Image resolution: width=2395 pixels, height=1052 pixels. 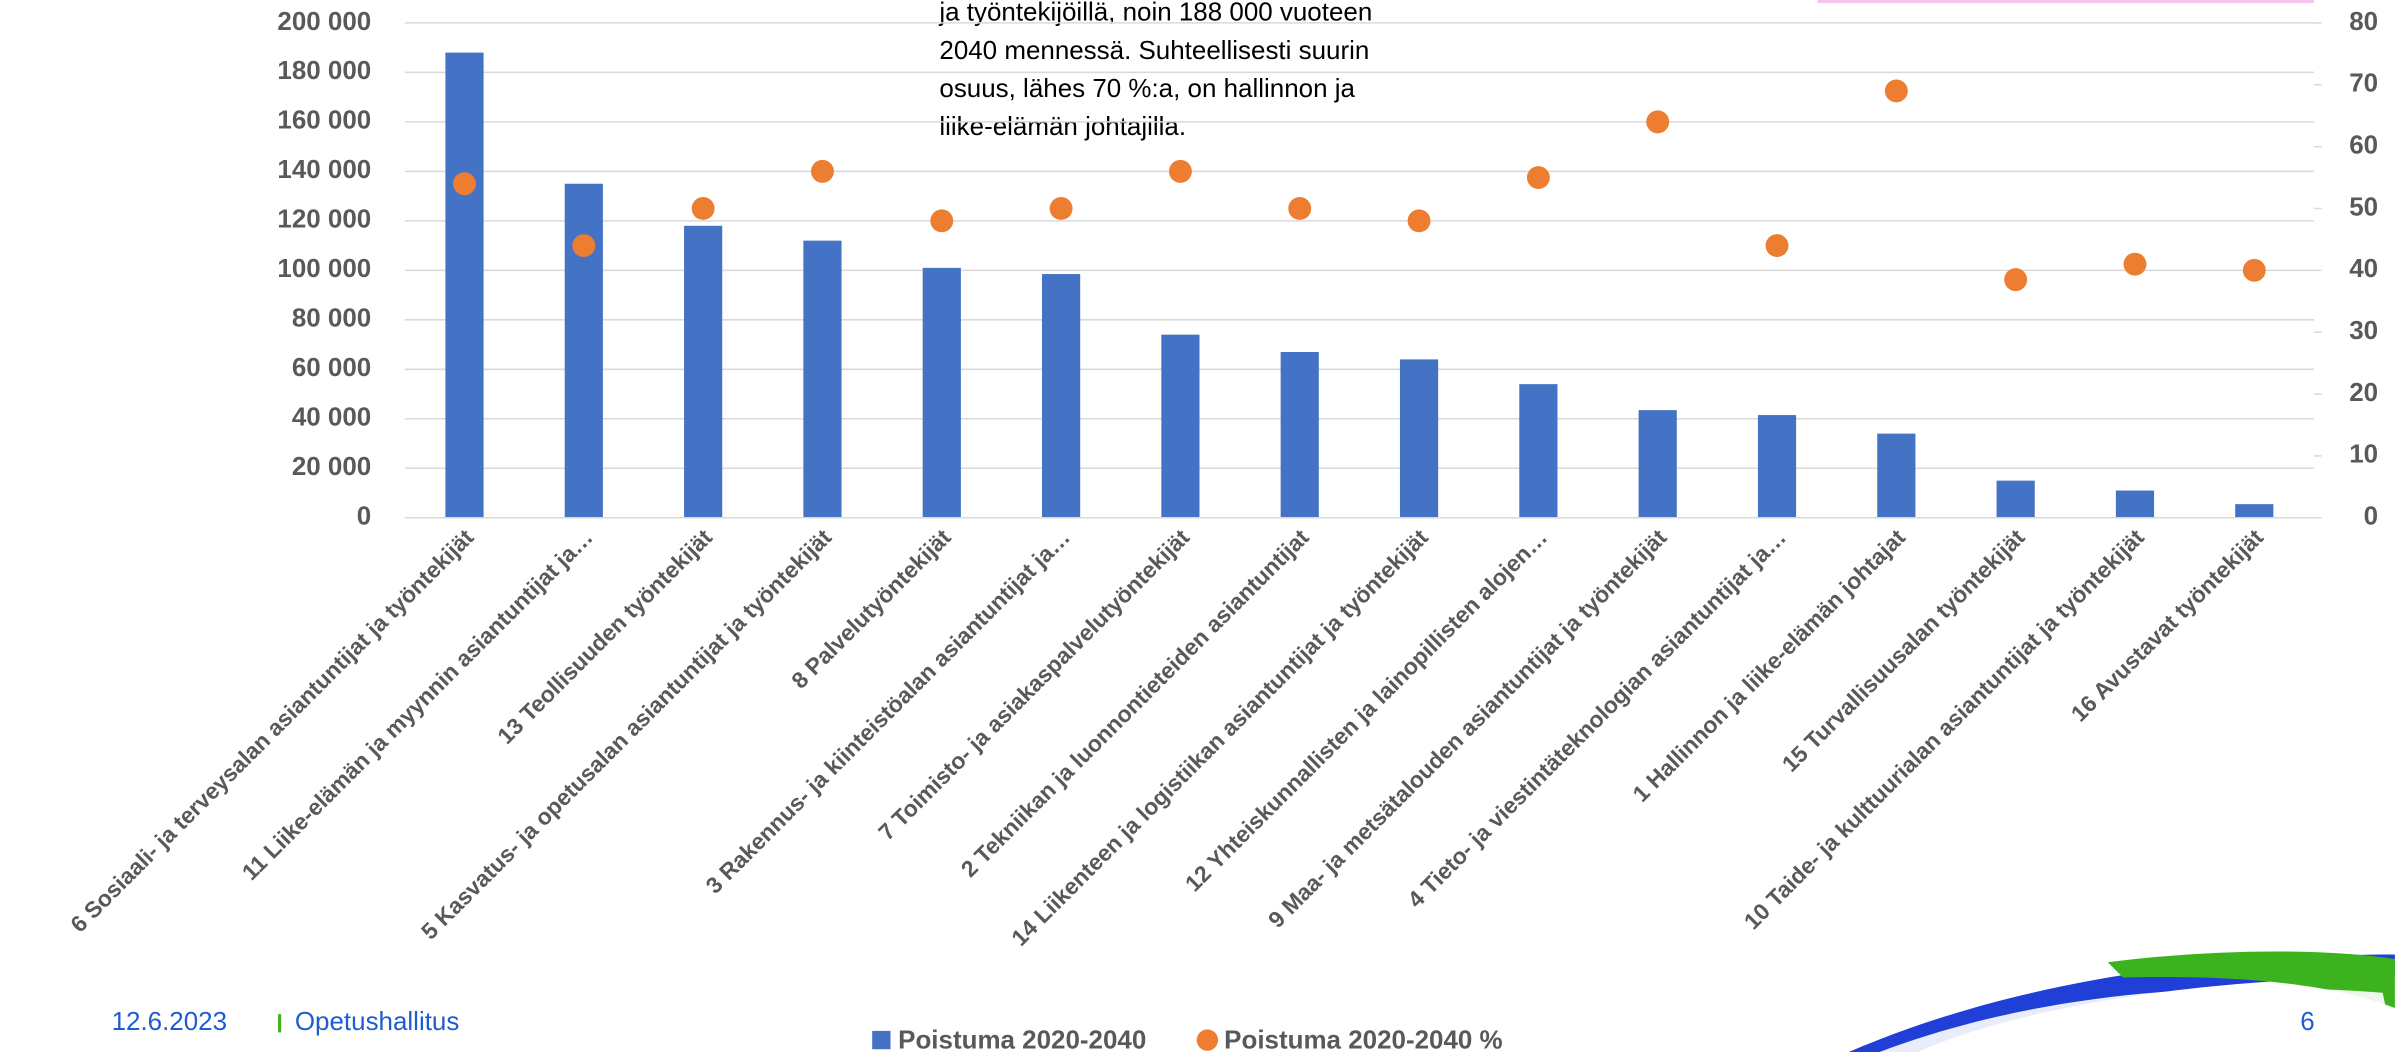 I want to click on y2-tick-label: 30, so click(x=2363, y=330).